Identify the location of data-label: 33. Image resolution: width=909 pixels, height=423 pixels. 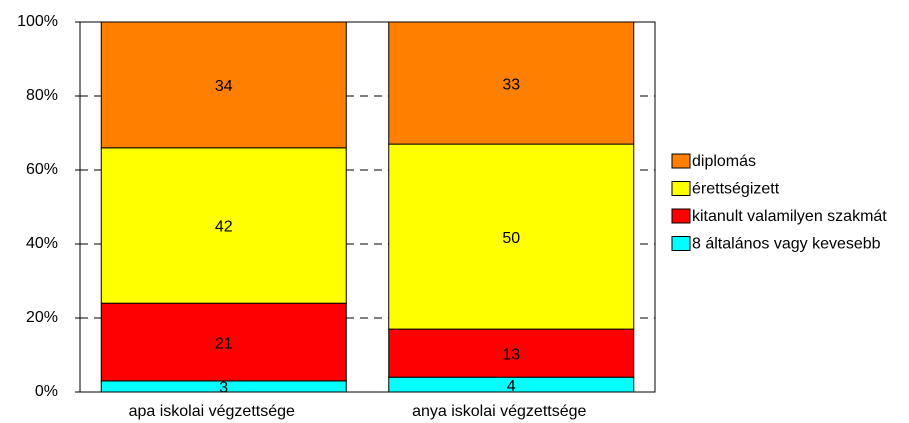
(511, 84).